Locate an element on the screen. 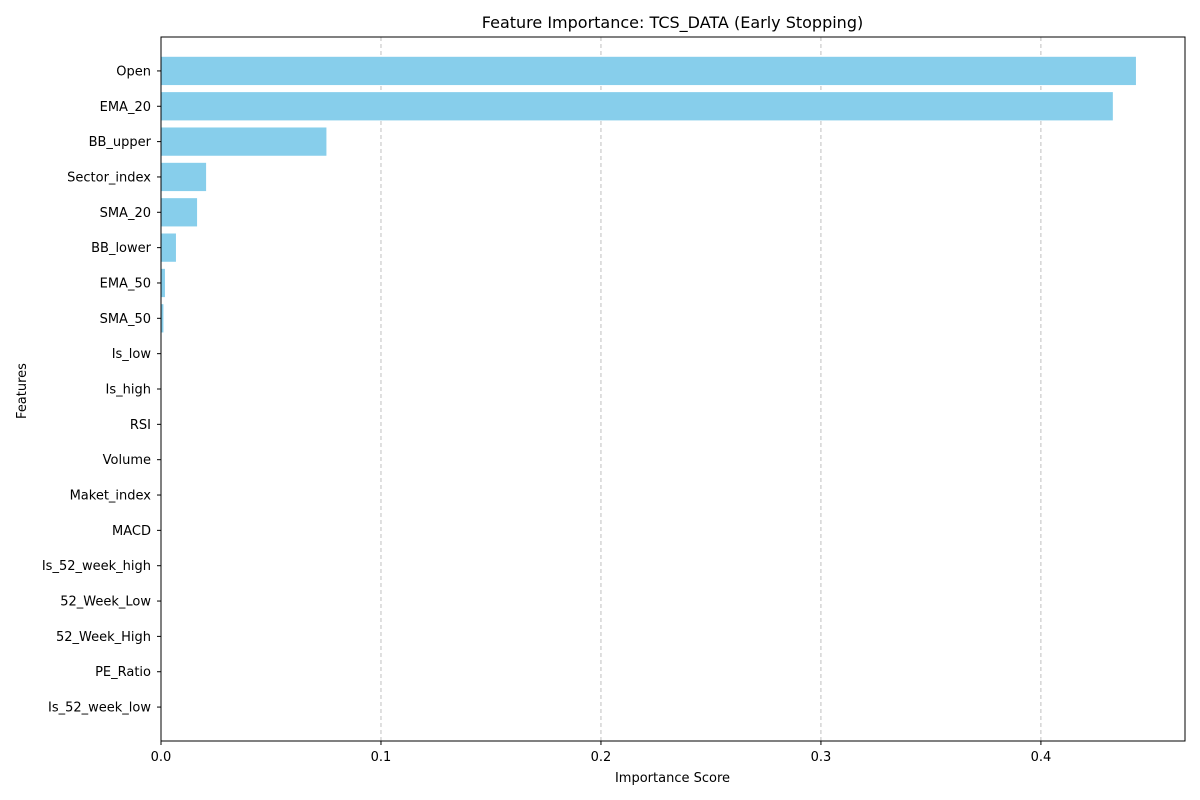 This screenshot has width=1200, height=800. x-tick-label: 0.4 is located at coordinates (1041, 757).